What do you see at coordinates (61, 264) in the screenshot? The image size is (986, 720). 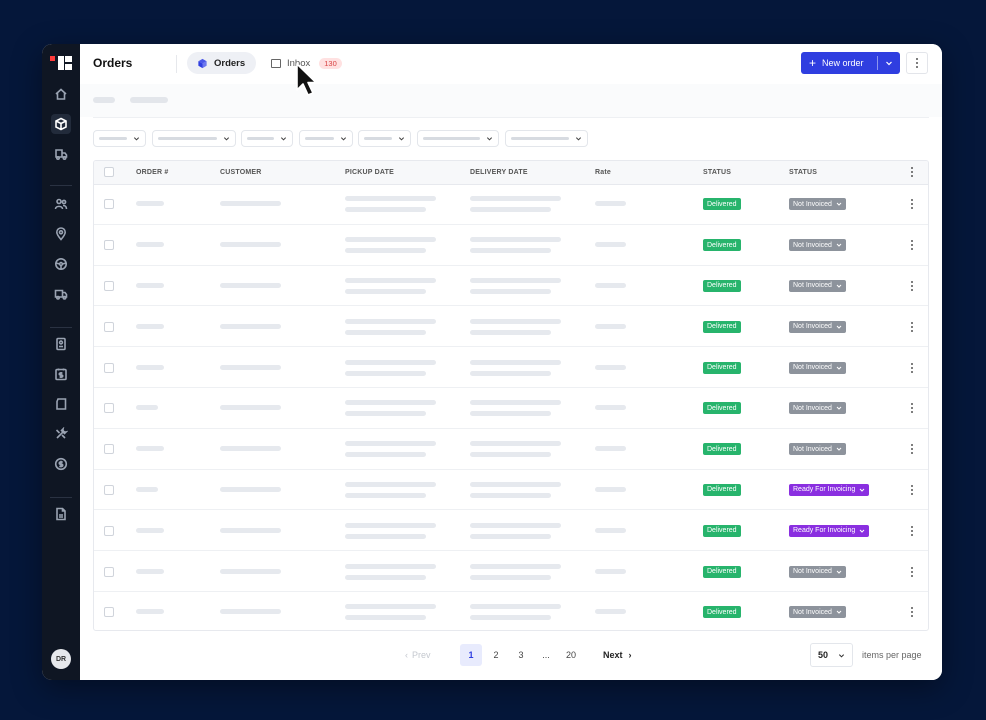 I see `sidebar-item-steering-wheel` at bounding box center [61, 264].